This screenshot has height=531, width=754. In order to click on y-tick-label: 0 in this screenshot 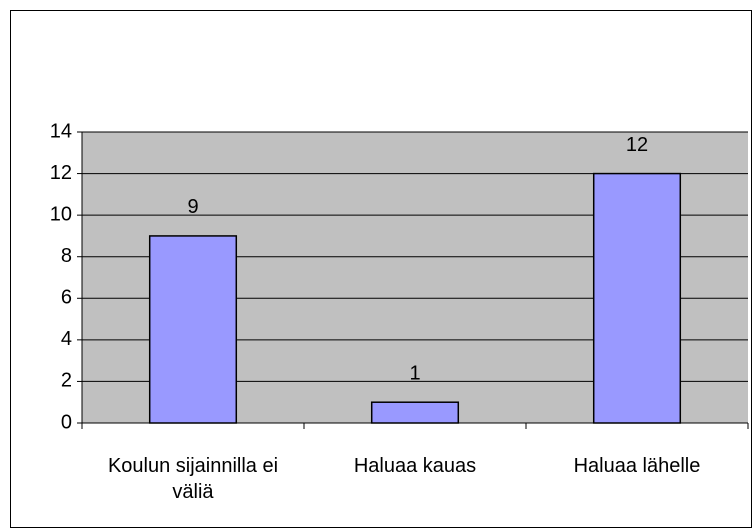, I will do `click(66, 422)`.